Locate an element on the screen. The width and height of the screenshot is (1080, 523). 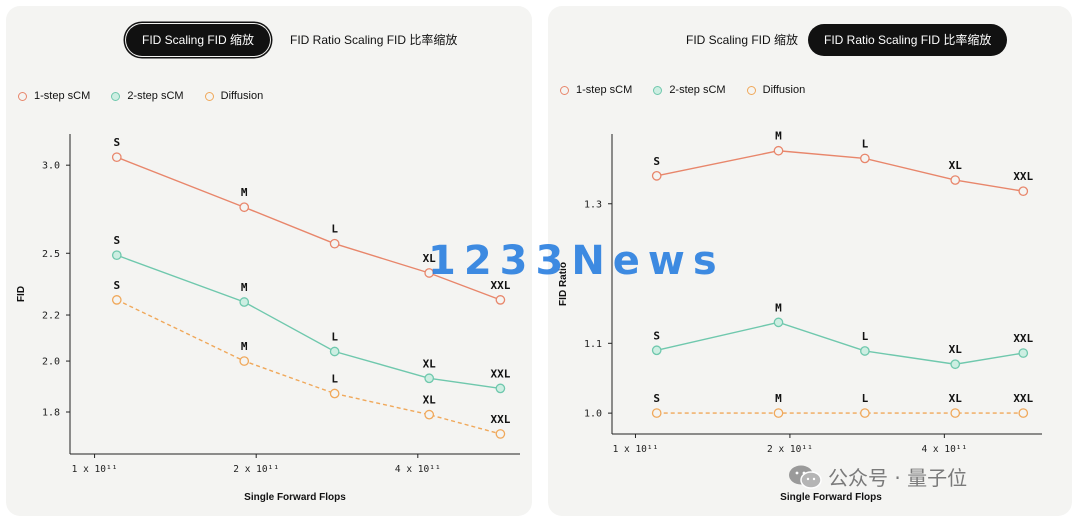
legend-item-2-step: 2-step sCM is located at coordinates (689, 90).